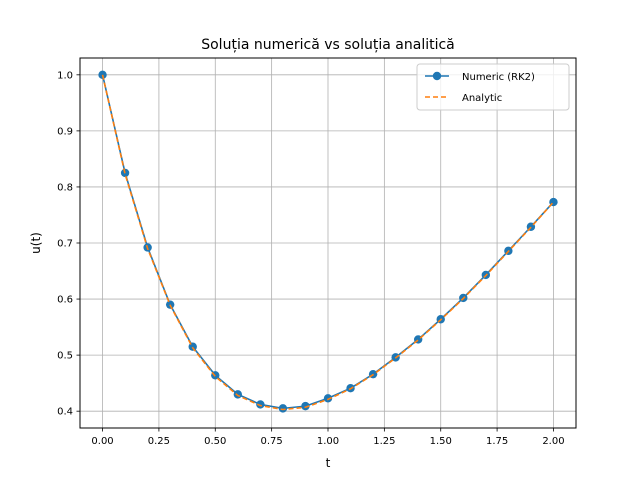 The image size is (640, 480). I want to click on x-tick-label: 2.00, so click(553, 441).